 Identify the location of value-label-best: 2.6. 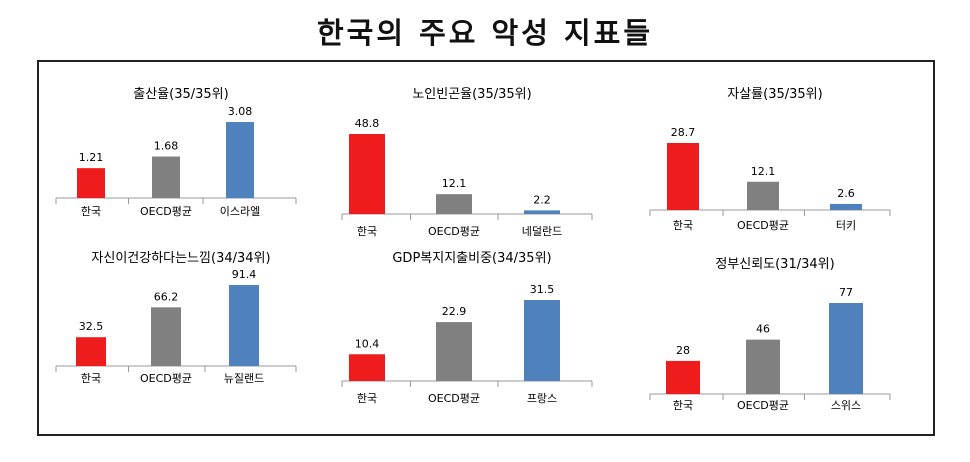
(846, 193).